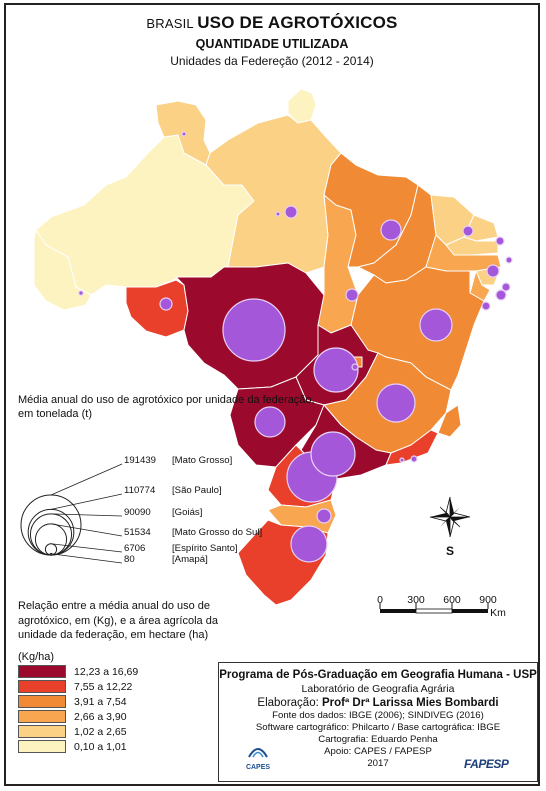 The width and height of the screenshot is (546, 791). I want to click on legend-state: [Mato Grosso do Sul], so click(217, 532).